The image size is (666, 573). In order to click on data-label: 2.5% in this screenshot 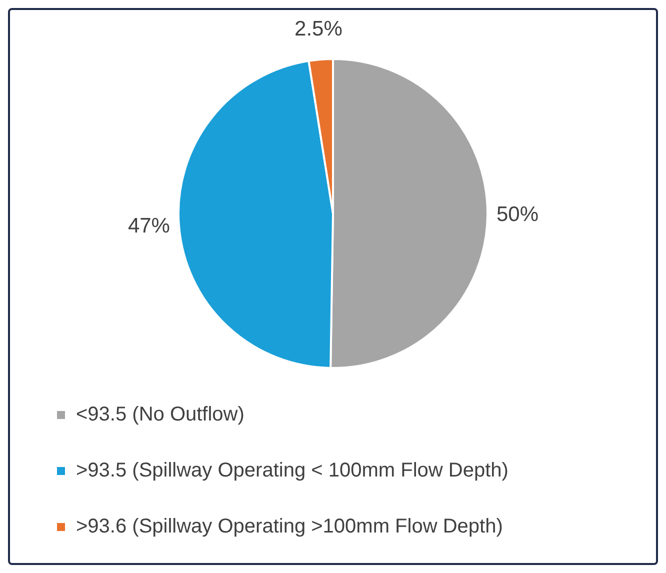, I will do `click(318, 28)`.